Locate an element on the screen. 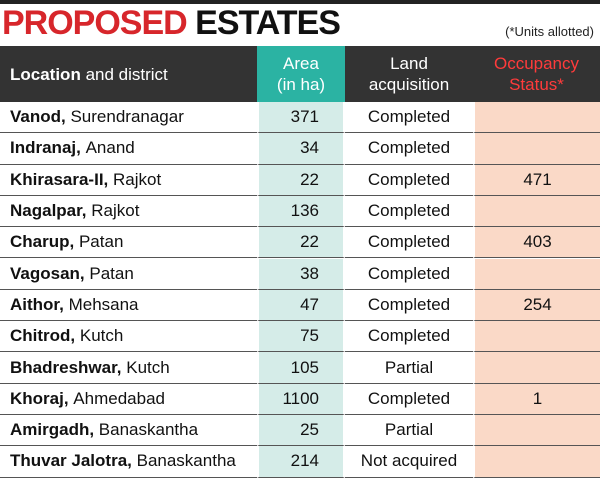 The width and height of the screenshot is (600, 480). occupancy-cell: 471 is located at coordinates (536, 180).